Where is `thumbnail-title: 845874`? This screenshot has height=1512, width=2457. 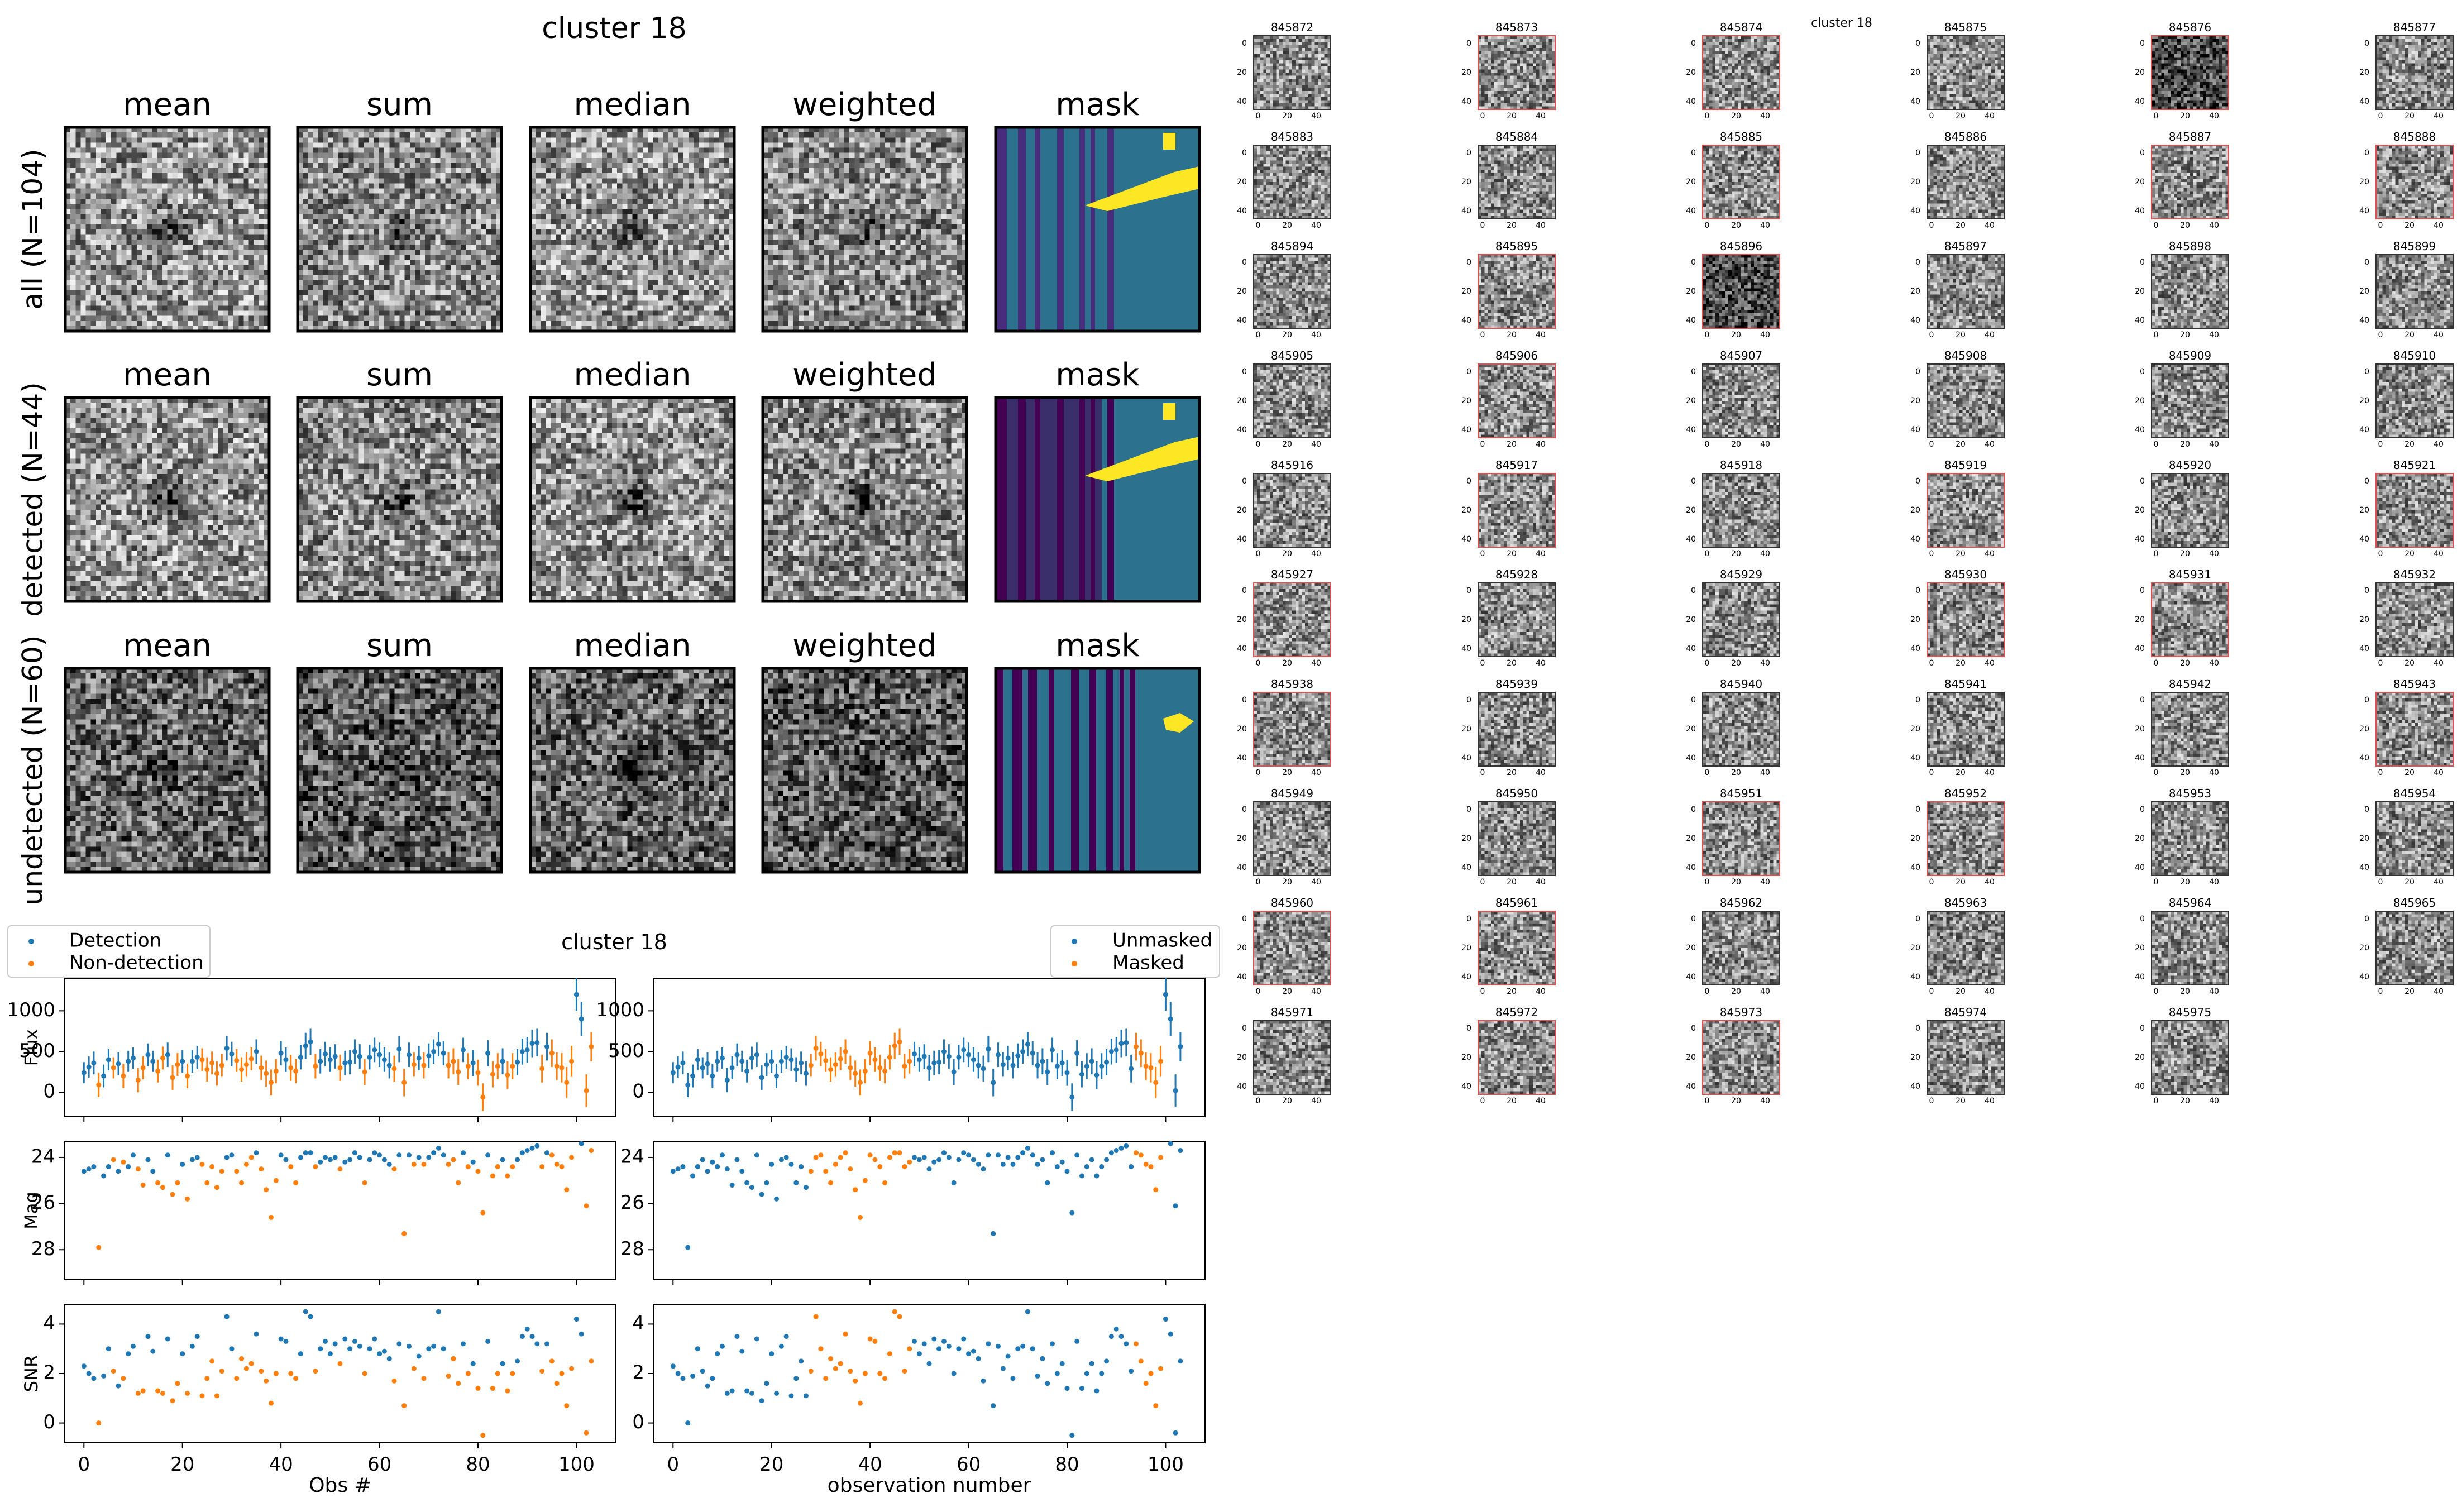 thumbnail-title: 845874 is located at coordinates (1741, 27).